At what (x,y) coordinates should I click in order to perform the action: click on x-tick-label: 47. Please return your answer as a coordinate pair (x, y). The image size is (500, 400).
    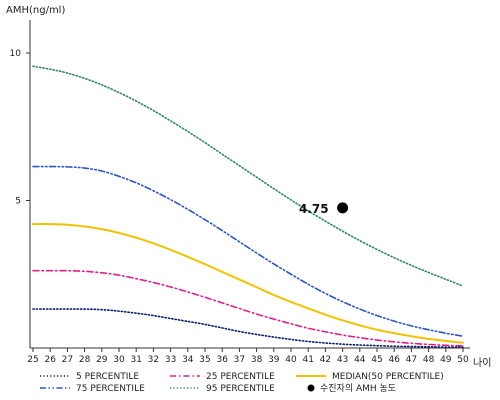
    Looking at the image, I should click on (411, 360).